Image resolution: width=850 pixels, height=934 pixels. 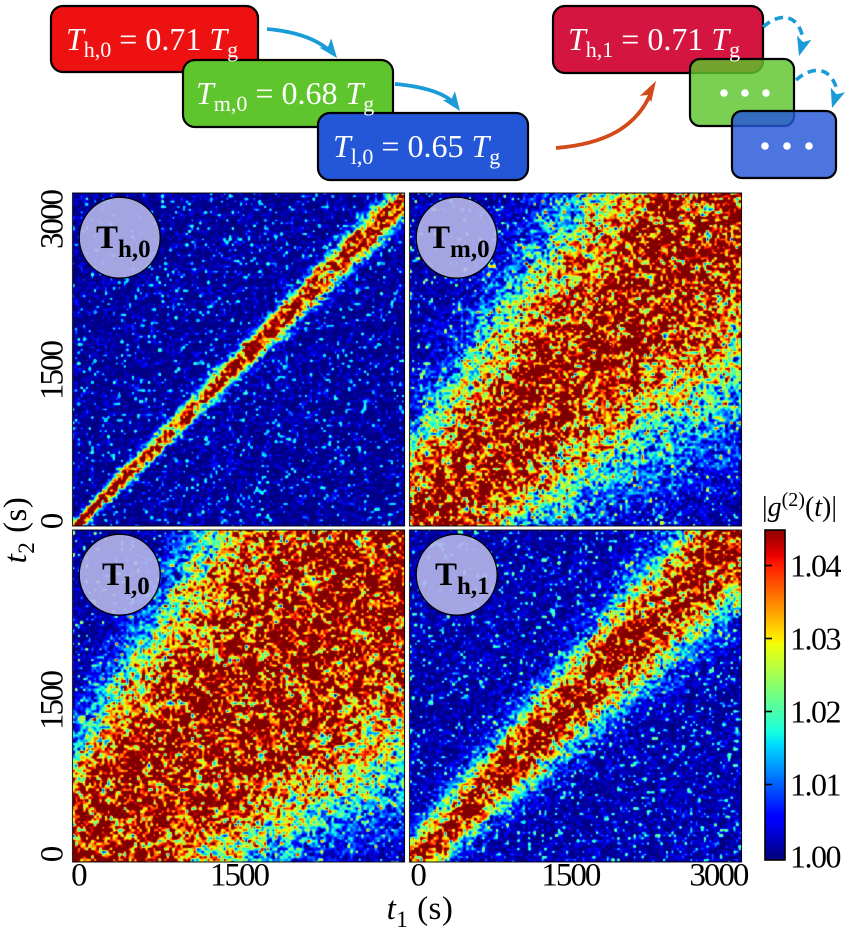 What do you see at coordinates (799, 506) in the screenshot?
I see `svg-text: |g(2)(t)|` at bounding box center [799, 506].